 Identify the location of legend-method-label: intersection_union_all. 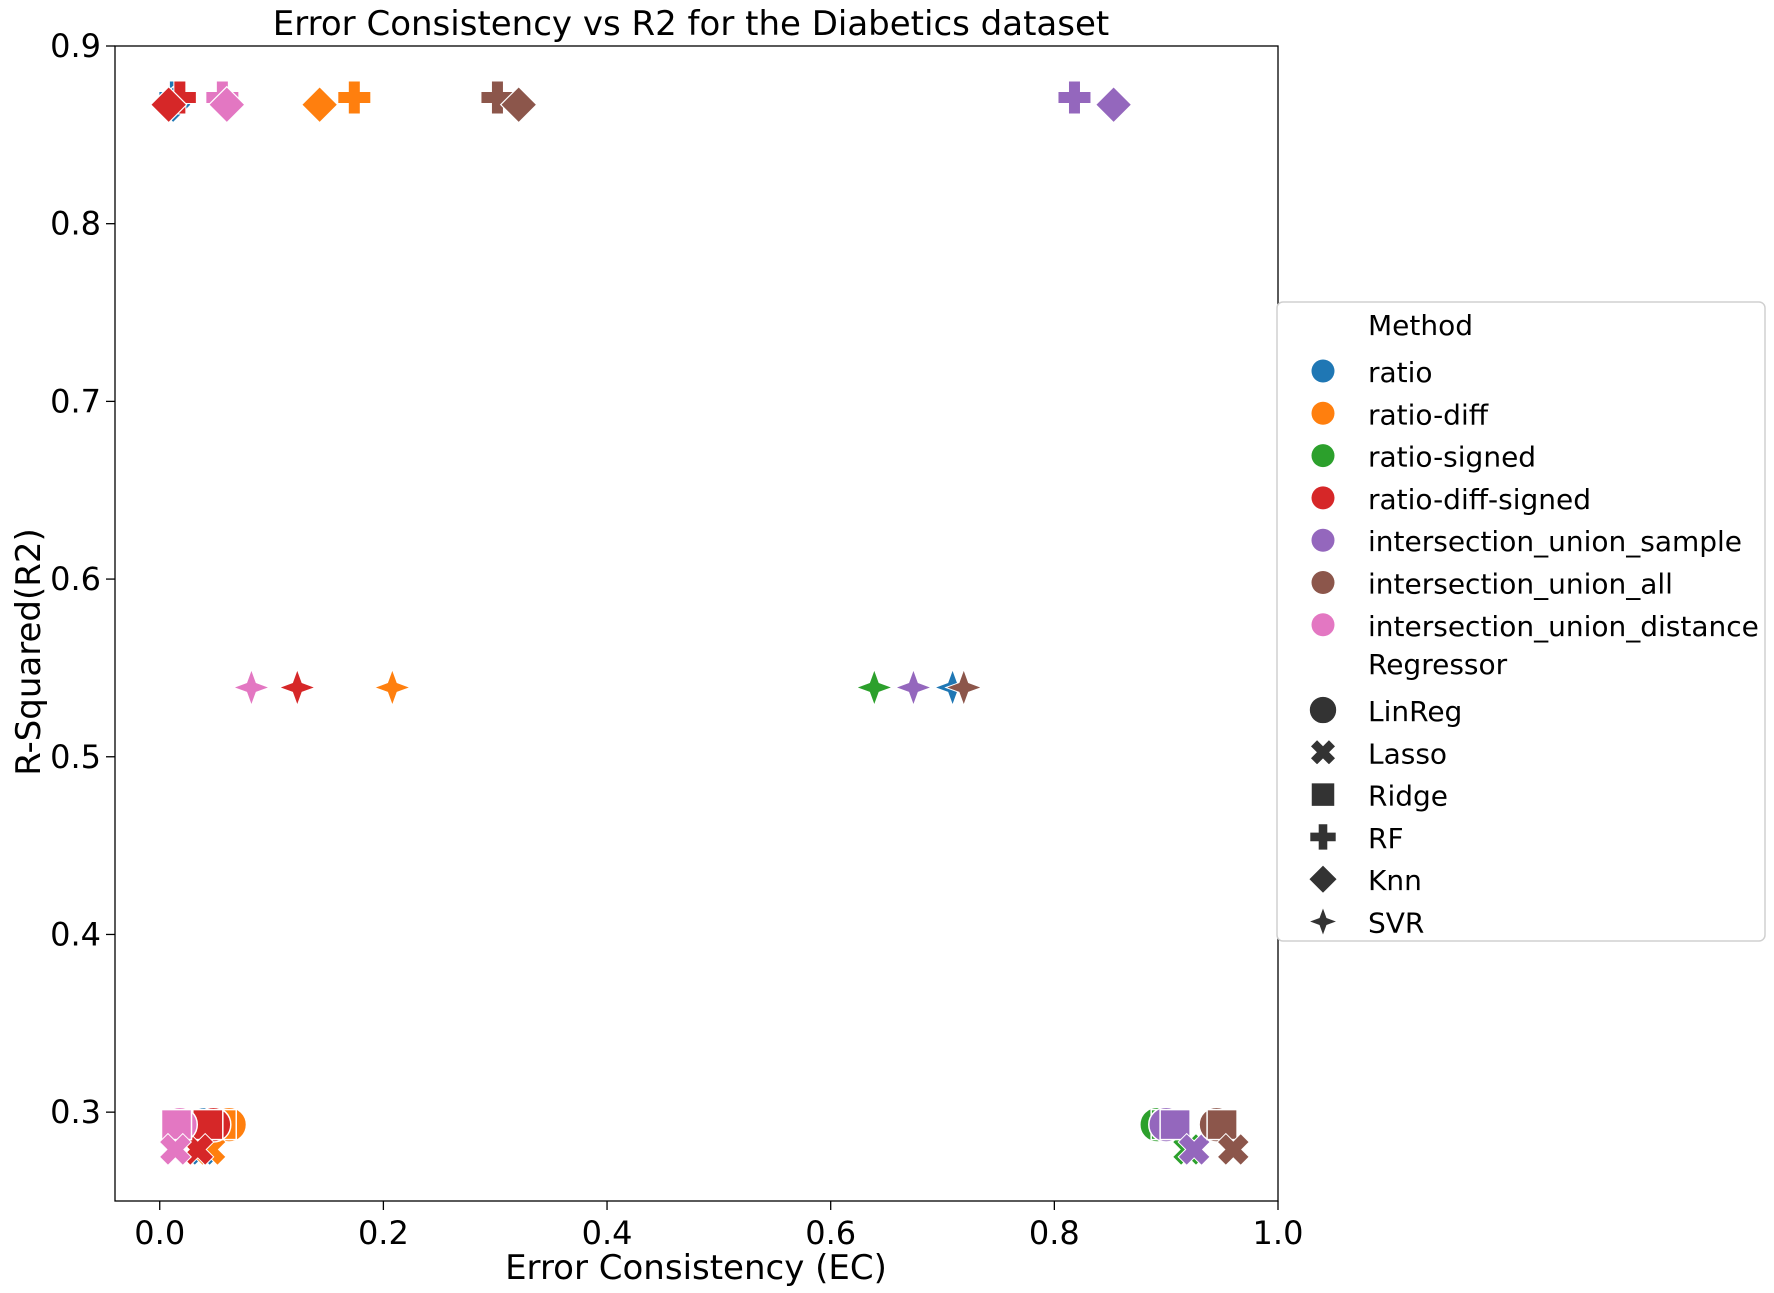
(1520, 584).